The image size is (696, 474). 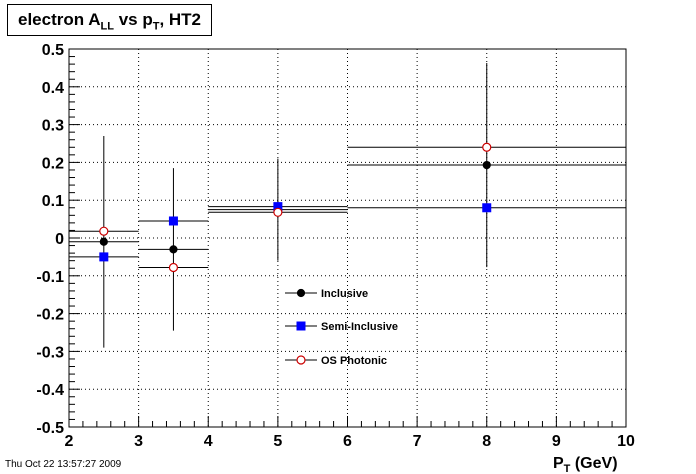 What do you see at coordinates (50, 428) in the screenshot?
I see `y-tick-label: -0.5` at bounding box center [50, 428].